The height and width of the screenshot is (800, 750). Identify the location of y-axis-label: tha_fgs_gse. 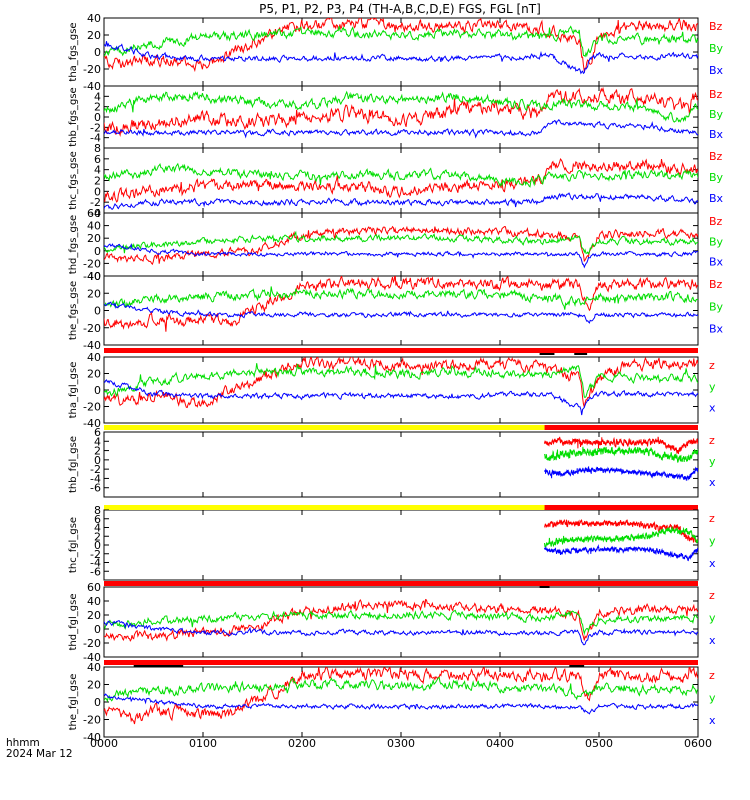
(73, 51).